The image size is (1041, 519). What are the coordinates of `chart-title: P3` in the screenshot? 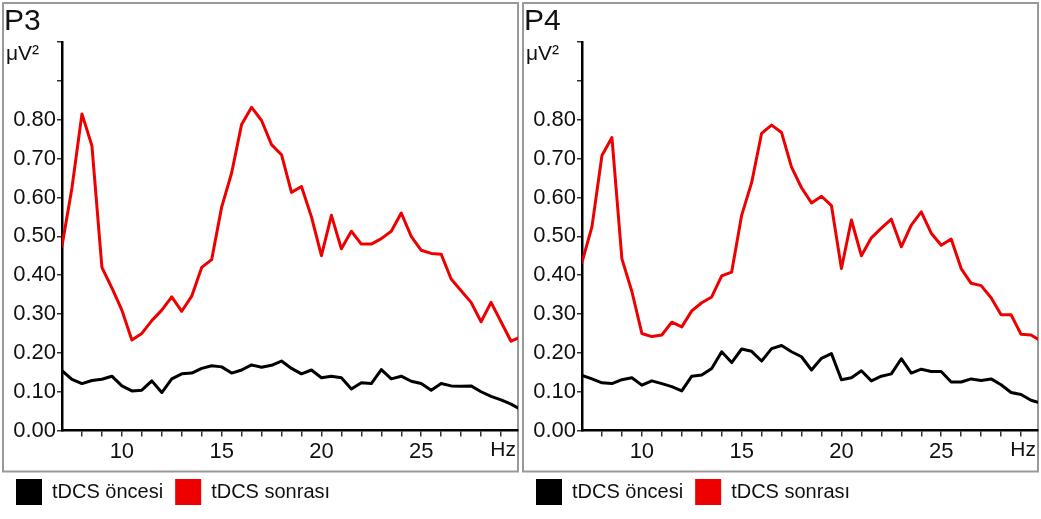 It's located at (22, 20).